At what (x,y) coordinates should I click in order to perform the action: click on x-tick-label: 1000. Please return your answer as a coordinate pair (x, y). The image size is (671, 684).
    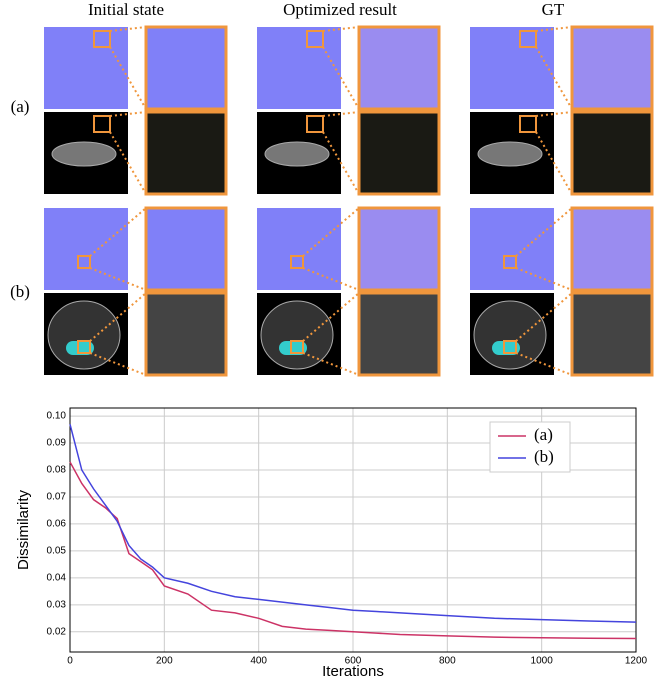
    Looking at the image, I should click on (542, 661).